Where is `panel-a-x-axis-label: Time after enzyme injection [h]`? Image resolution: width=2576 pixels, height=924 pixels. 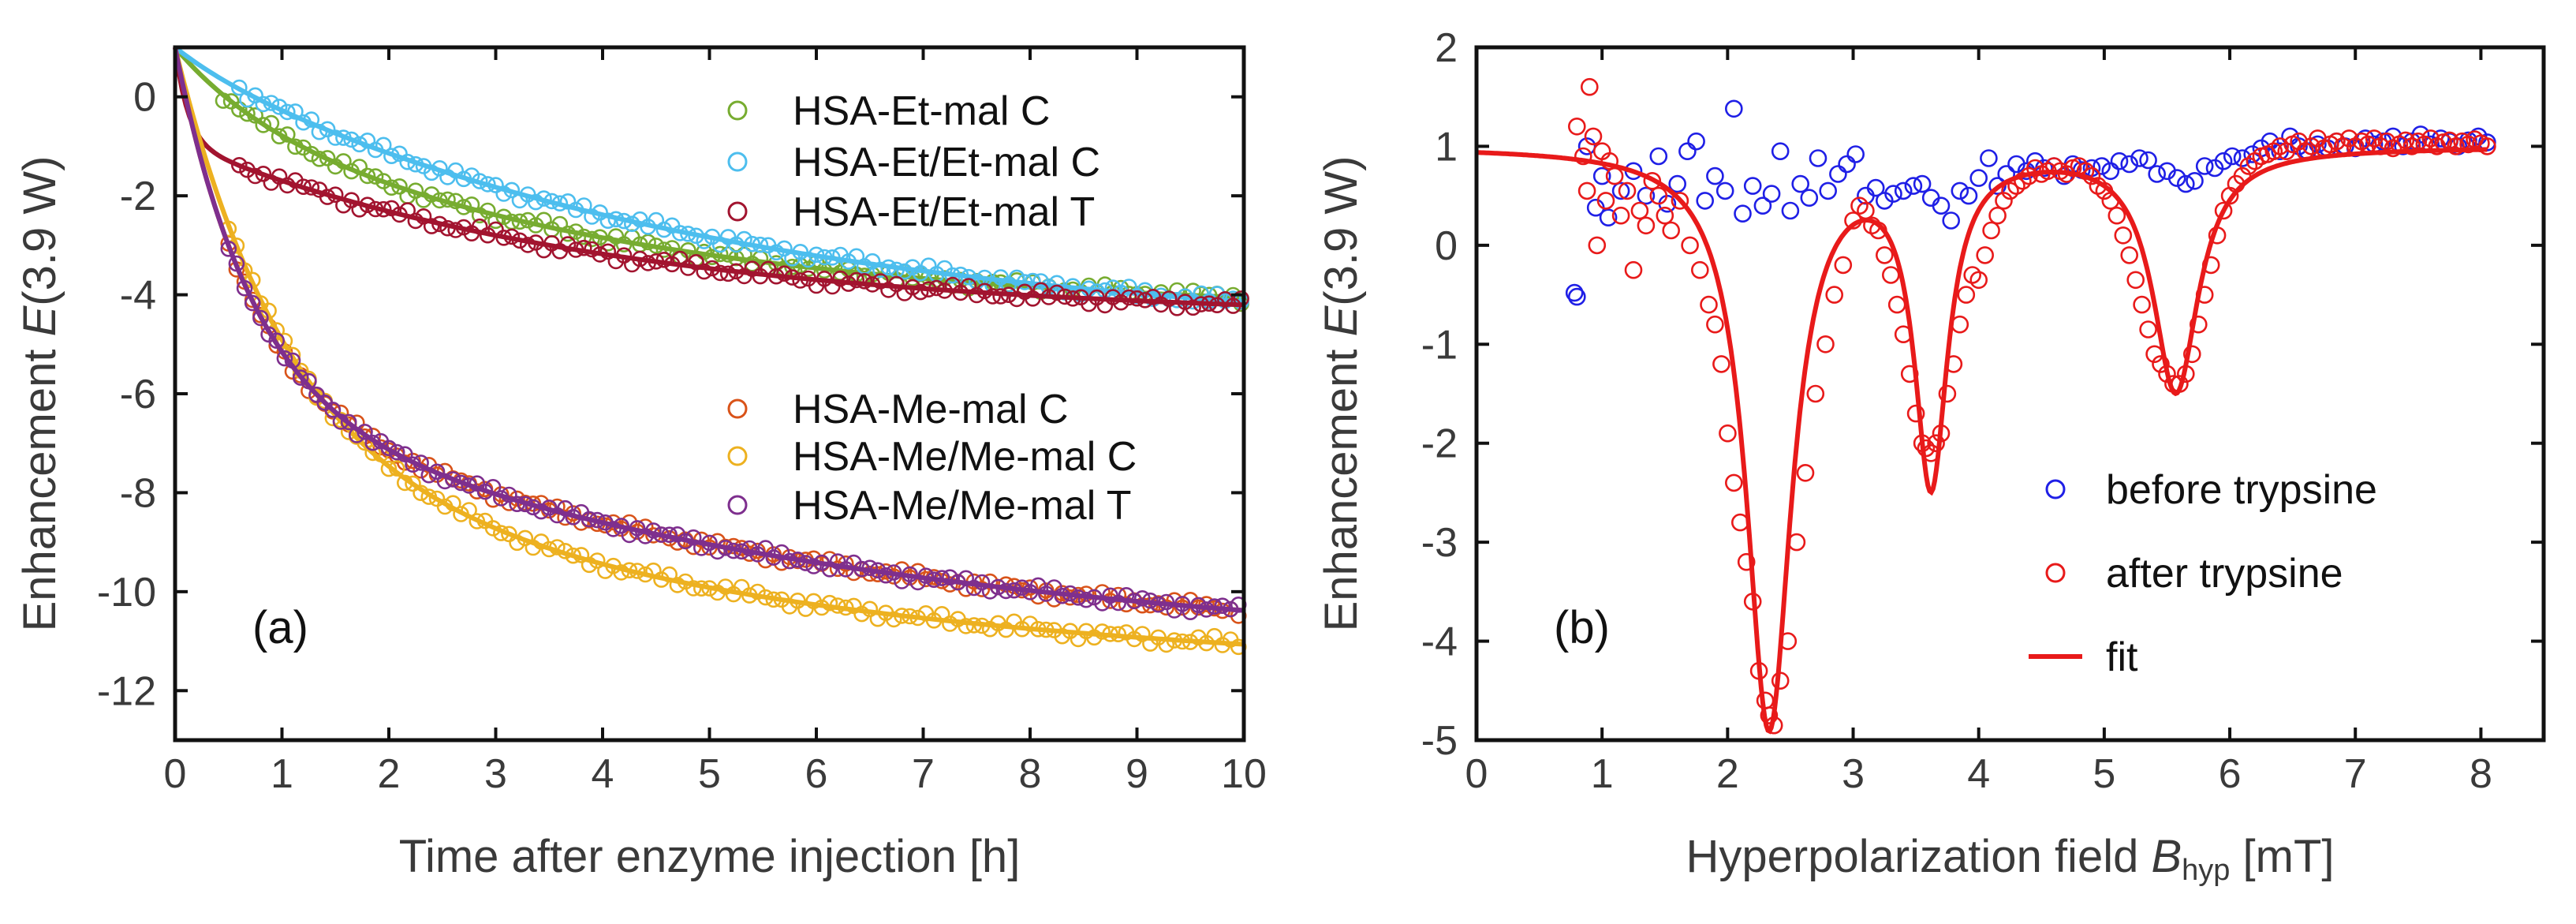
panel-a-x-axis-label: Time after enzyme injection [h] is located at coordinates (710, 856).